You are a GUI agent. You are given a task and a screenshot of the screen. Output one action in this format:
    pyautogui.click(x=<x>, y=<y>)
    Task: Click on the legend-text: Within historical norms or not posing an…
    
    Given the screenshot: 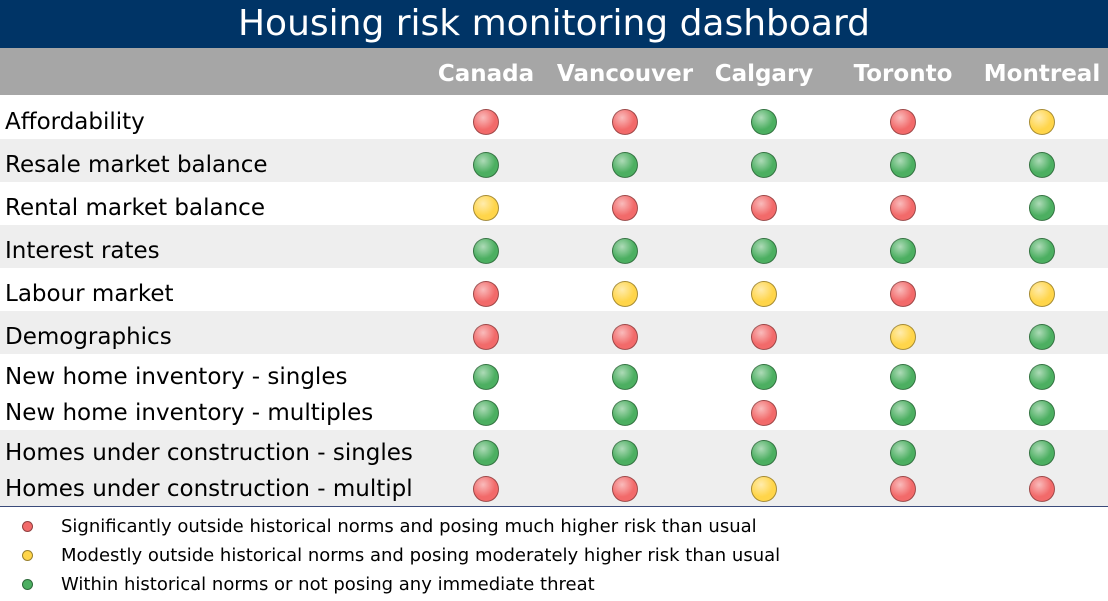 What is the action you would take?
    pyautogui.click(x=328, y=584)
    